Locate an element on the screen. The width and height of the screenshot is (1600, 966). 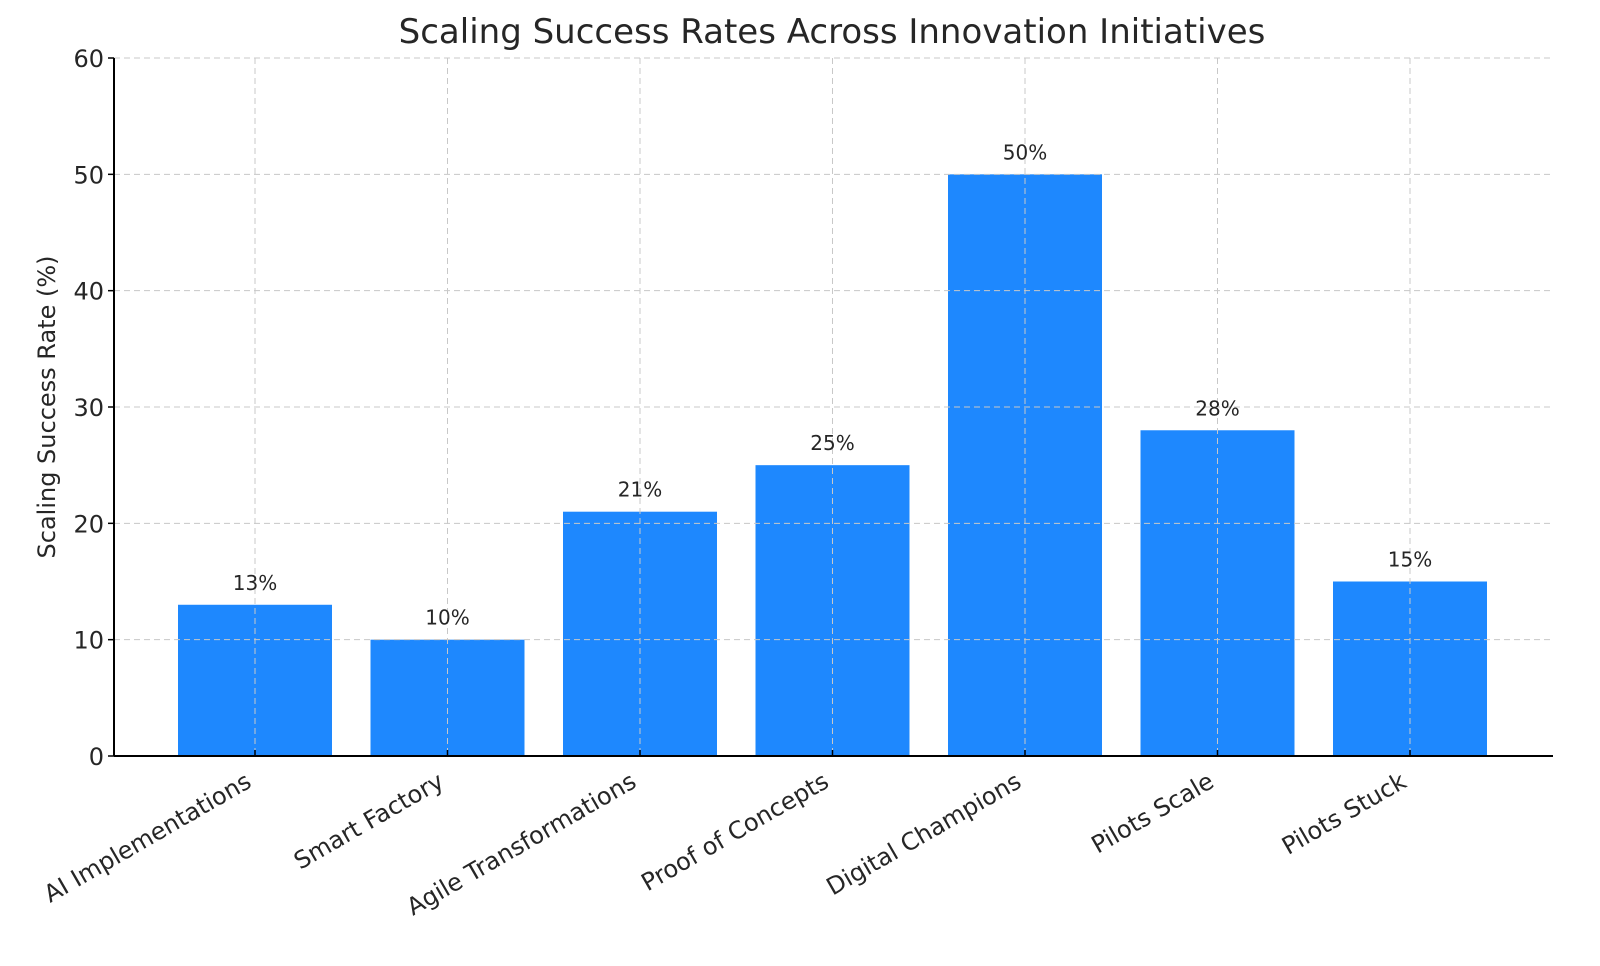
y-tick-label: 10 is located at coordinates (88, 641).